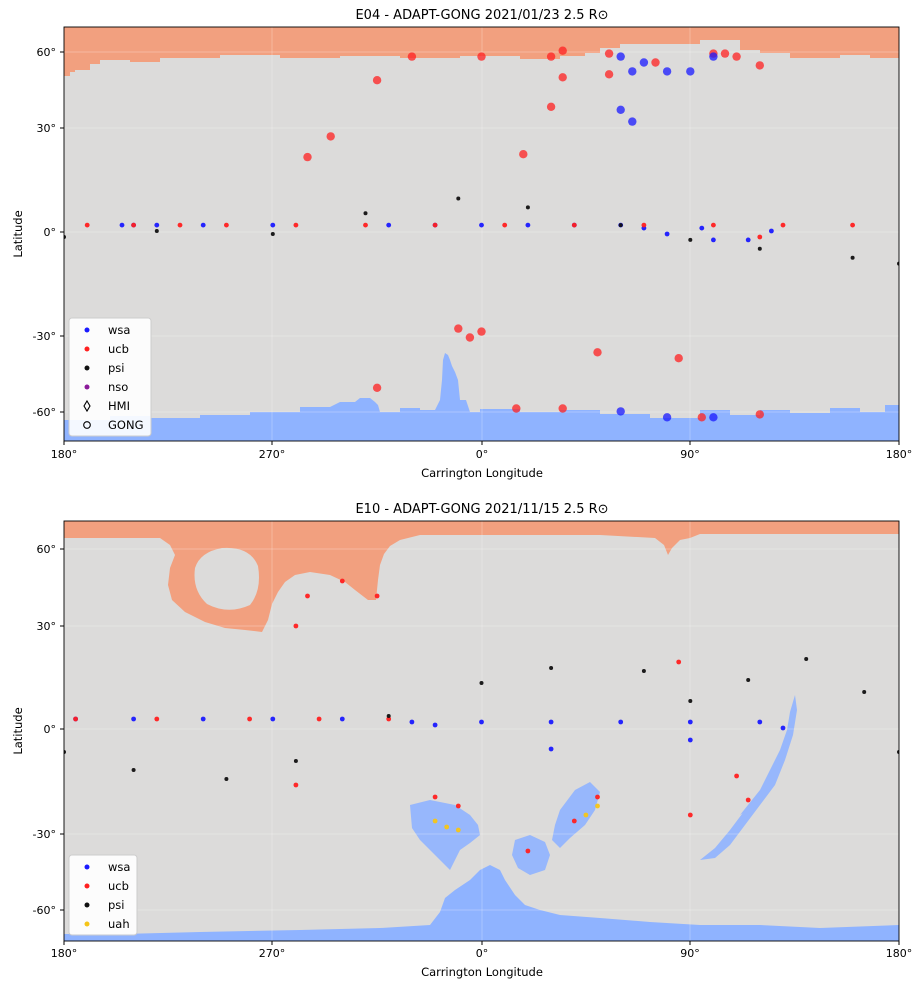 The image size is (913, 984). Describe the element at coordinates (481, 15) in the screenshot. I see `chart-title: E04 - ADAPT-GONG 2021/01/23 2.5 R⊙` at that location.